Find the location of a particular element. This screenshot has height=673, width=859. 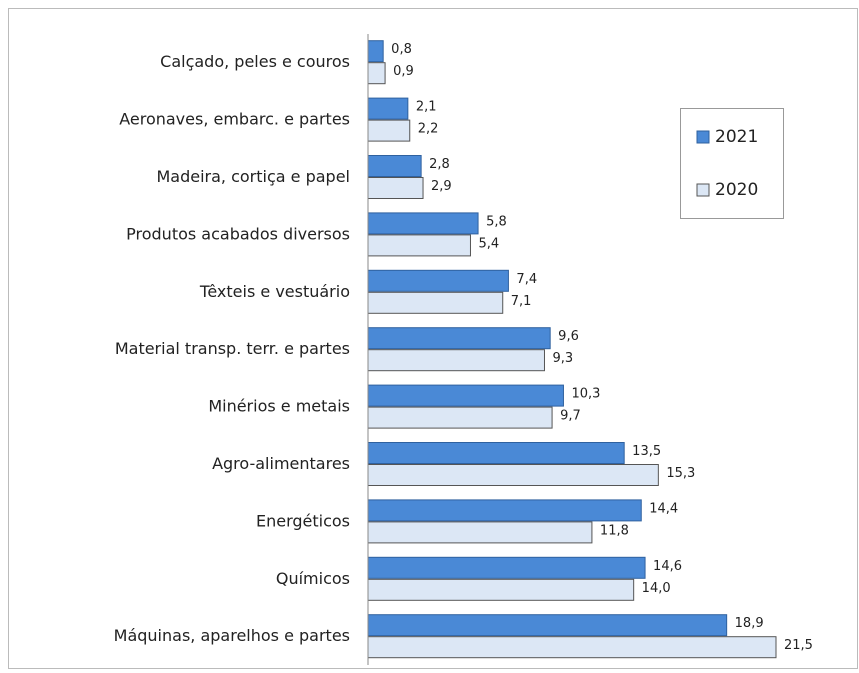

y-tick-label: Têxteis e vestuário is located at coordinates (274, 291).